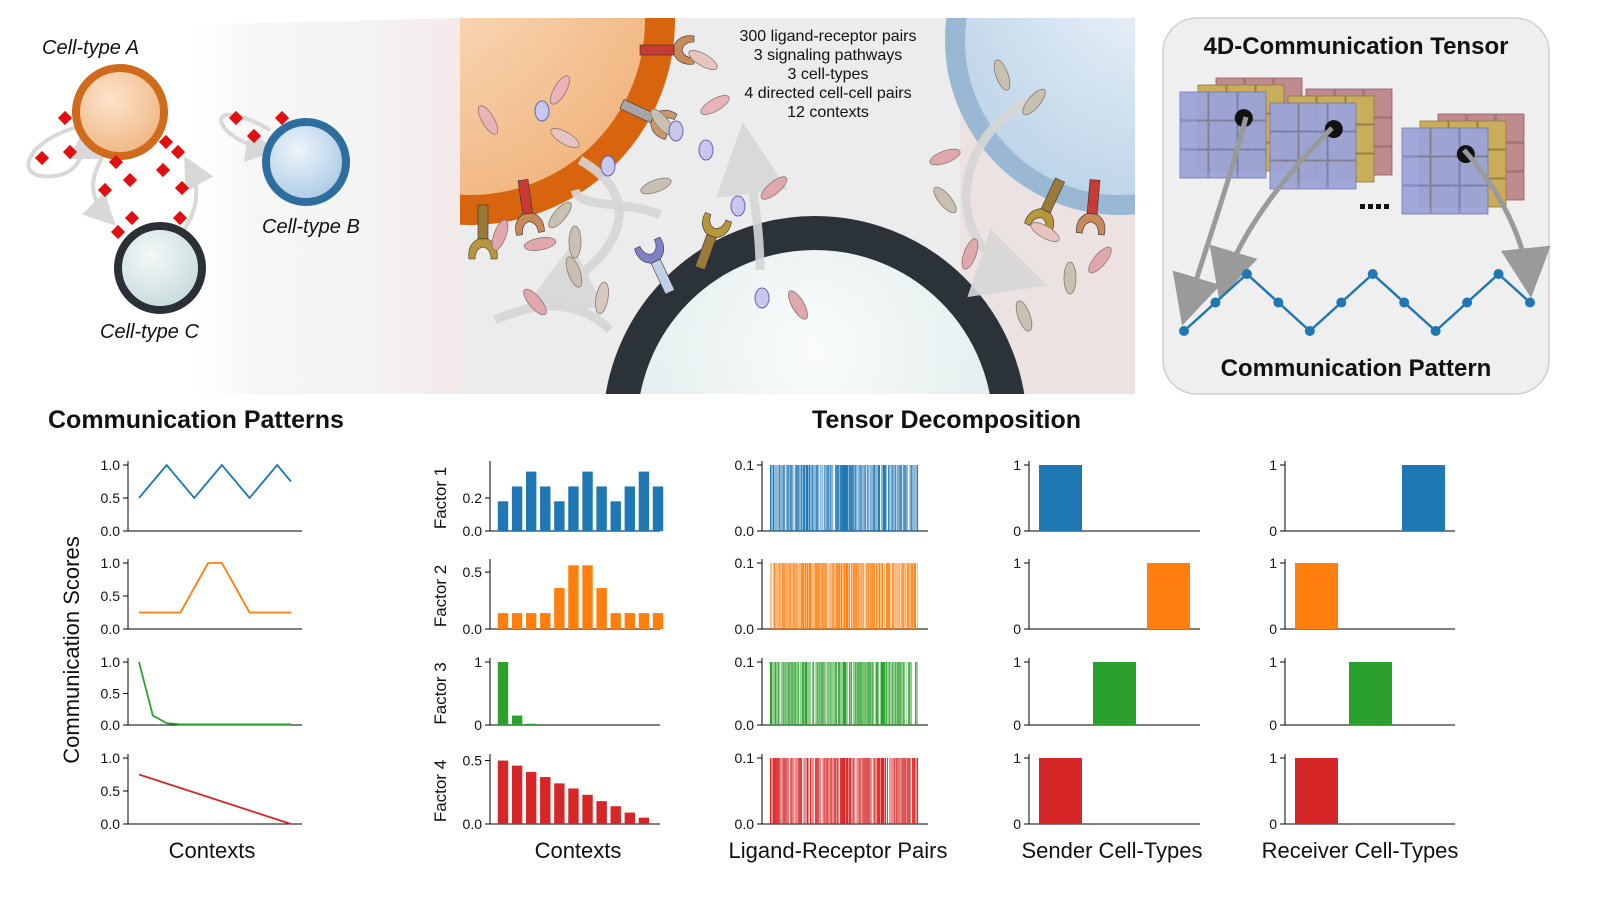 This screenshot has height=905, width=1600. Describe the element at coordinates (815, 305) in the screenshot. I see `cell-c-membrane` at that location.